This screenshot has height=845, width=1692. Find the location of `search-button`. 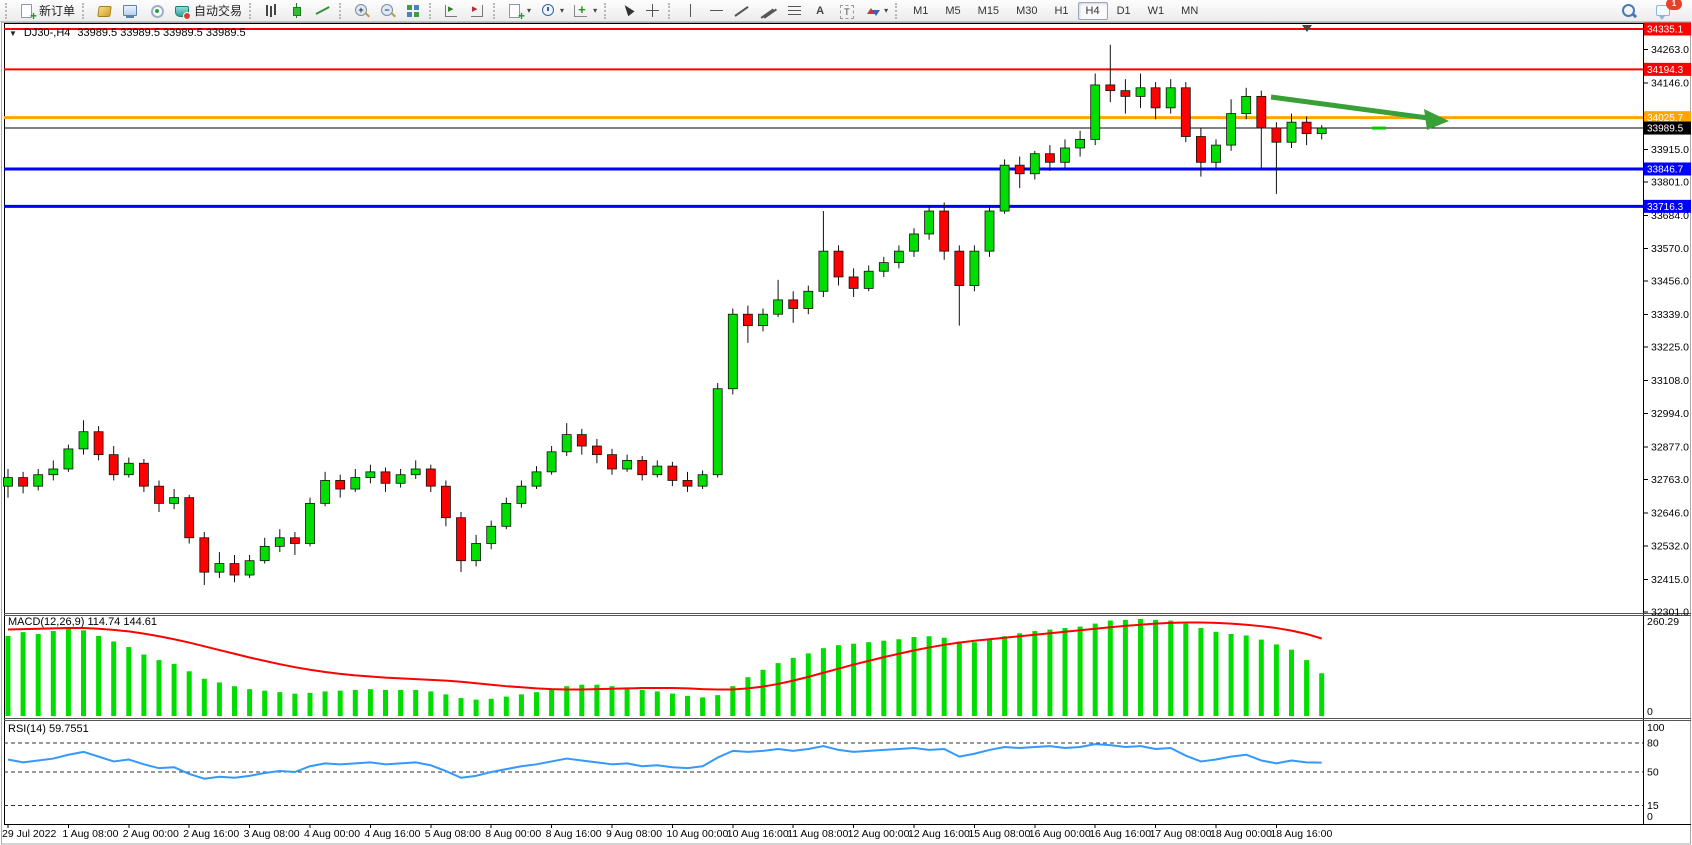

search-button is located at coordinates (1628, 11).